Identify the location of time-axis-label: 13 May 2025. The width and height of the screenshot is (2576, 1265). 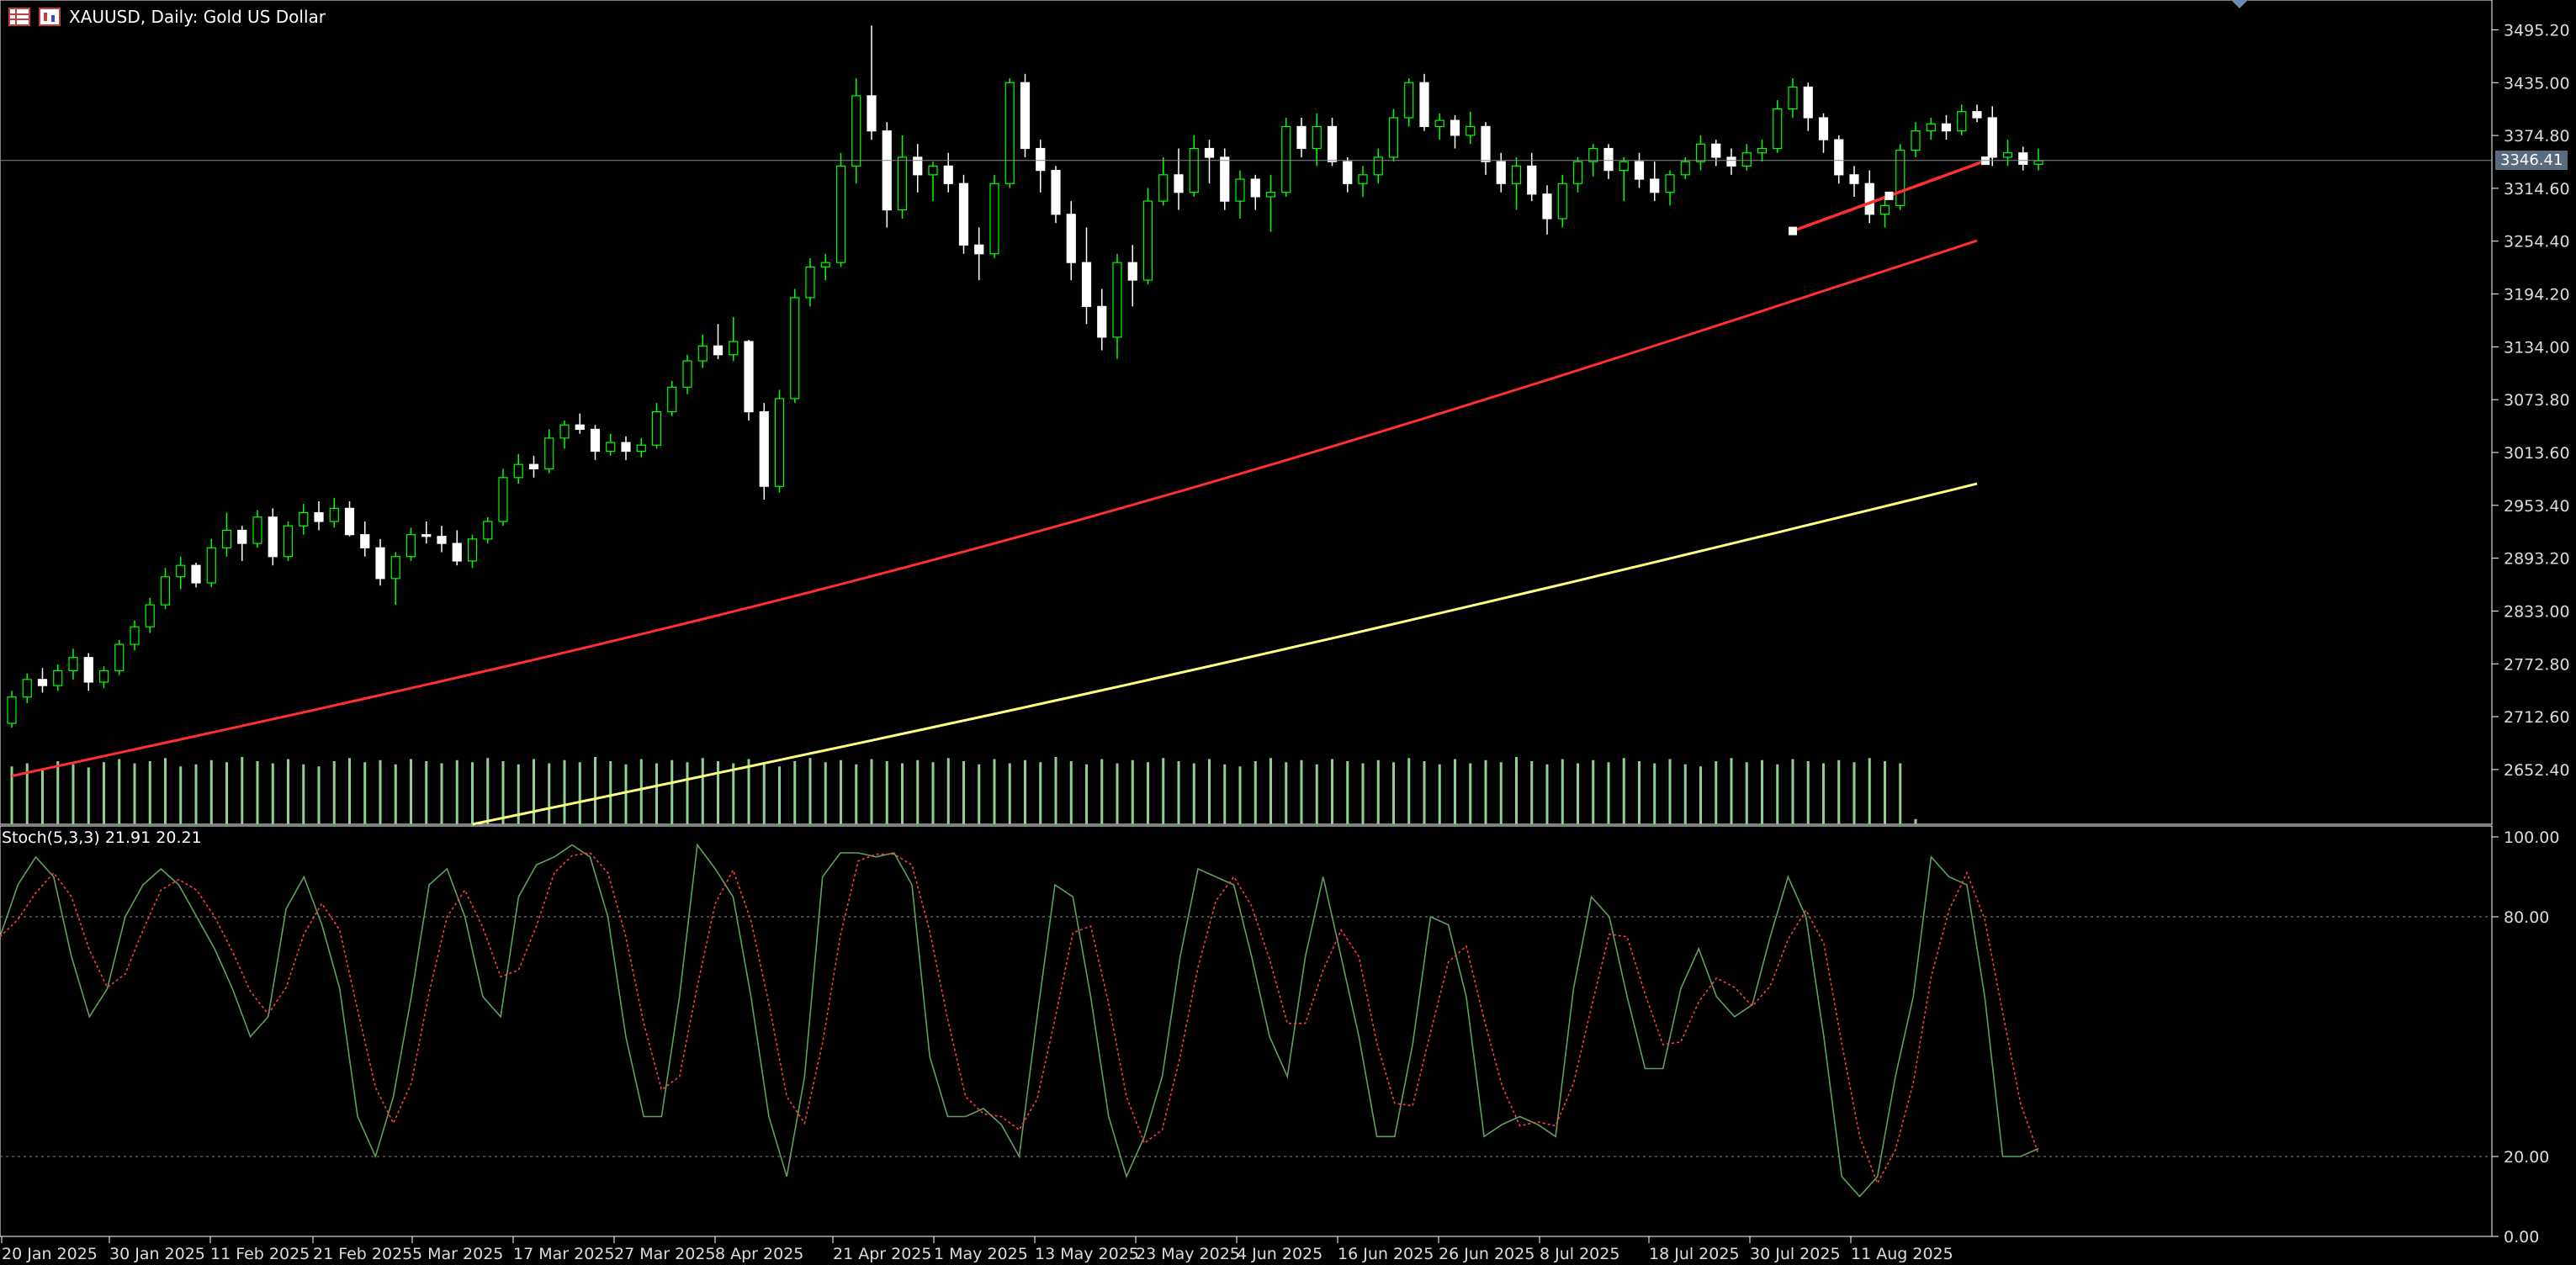
(1087, 1254).